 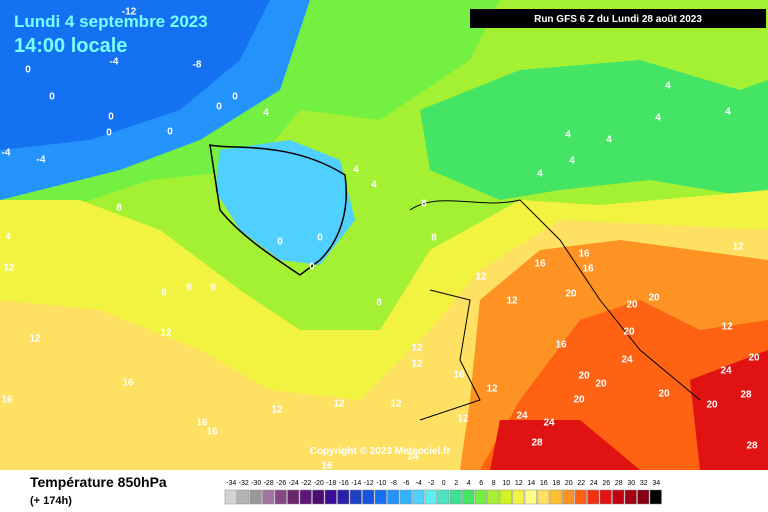 I want to click on legend-label: -22, so click(x=306, y=483).